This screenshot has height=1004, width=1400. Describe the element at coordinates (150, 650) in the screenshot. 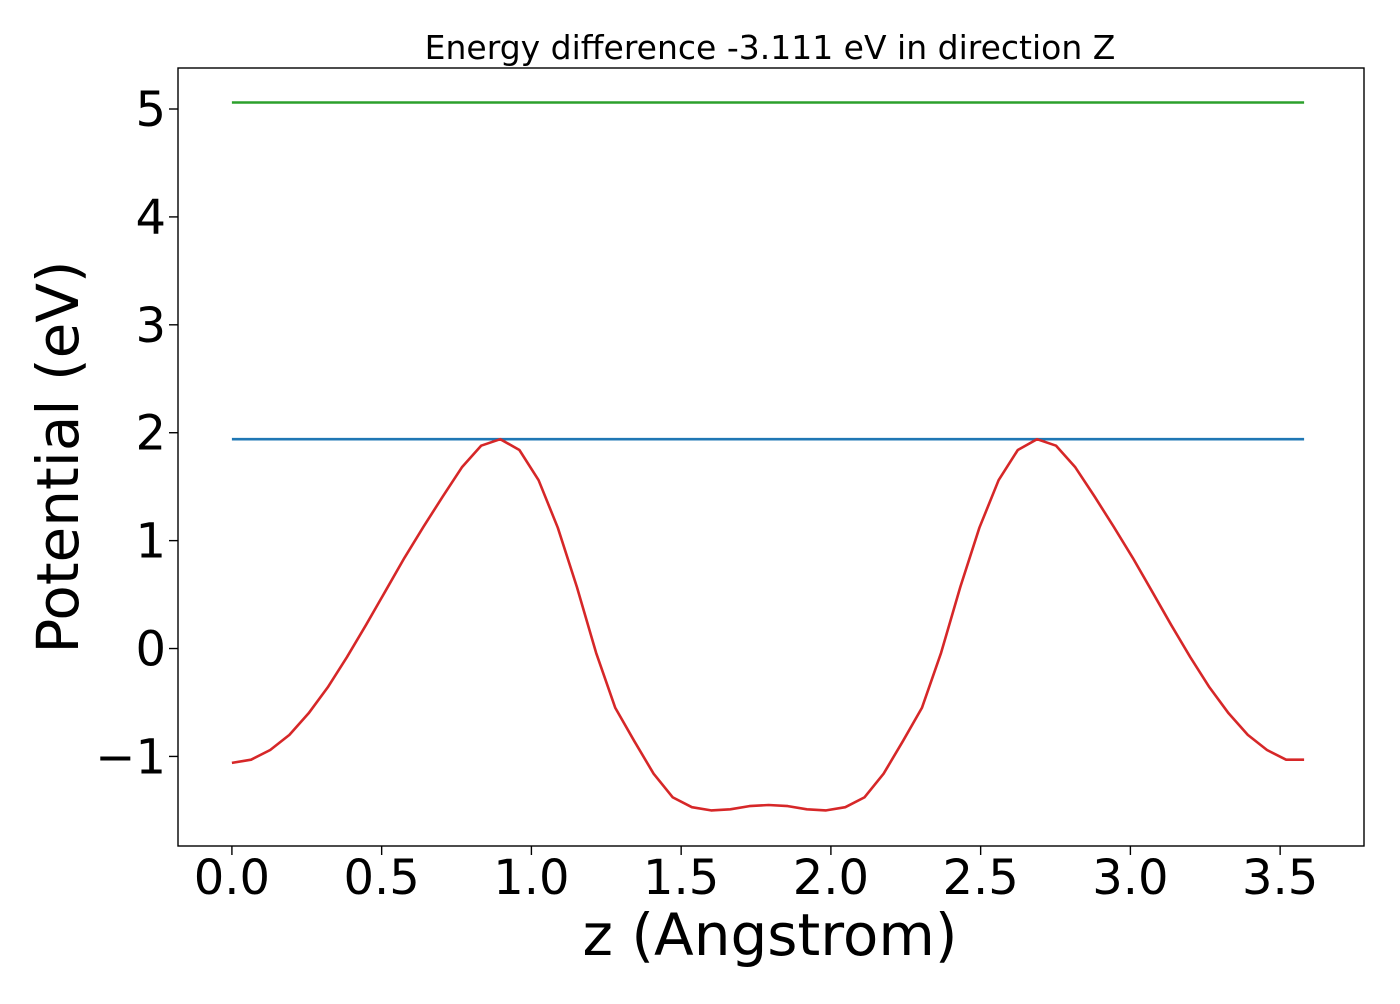

I see `y-tick-label: 0` at that location.